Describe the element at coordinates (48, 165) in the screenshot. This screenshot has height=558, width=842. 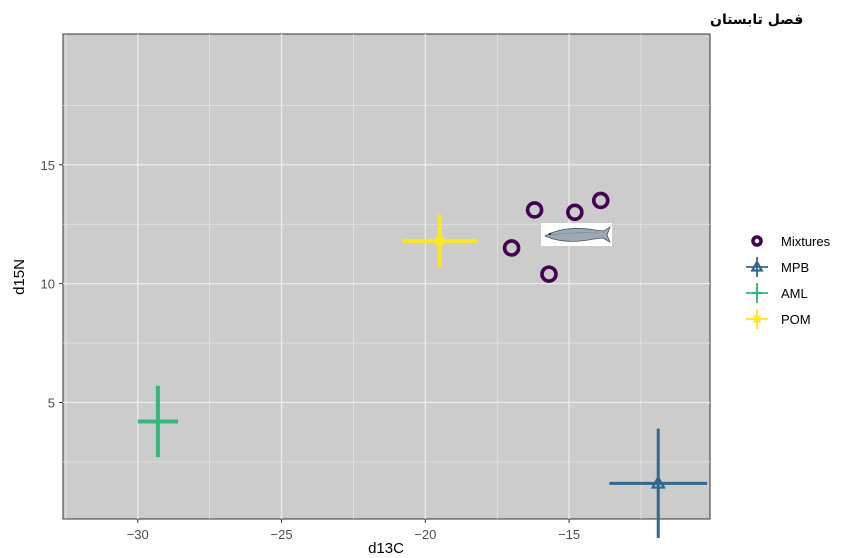
I see `y-tick-label: 15` at that location.